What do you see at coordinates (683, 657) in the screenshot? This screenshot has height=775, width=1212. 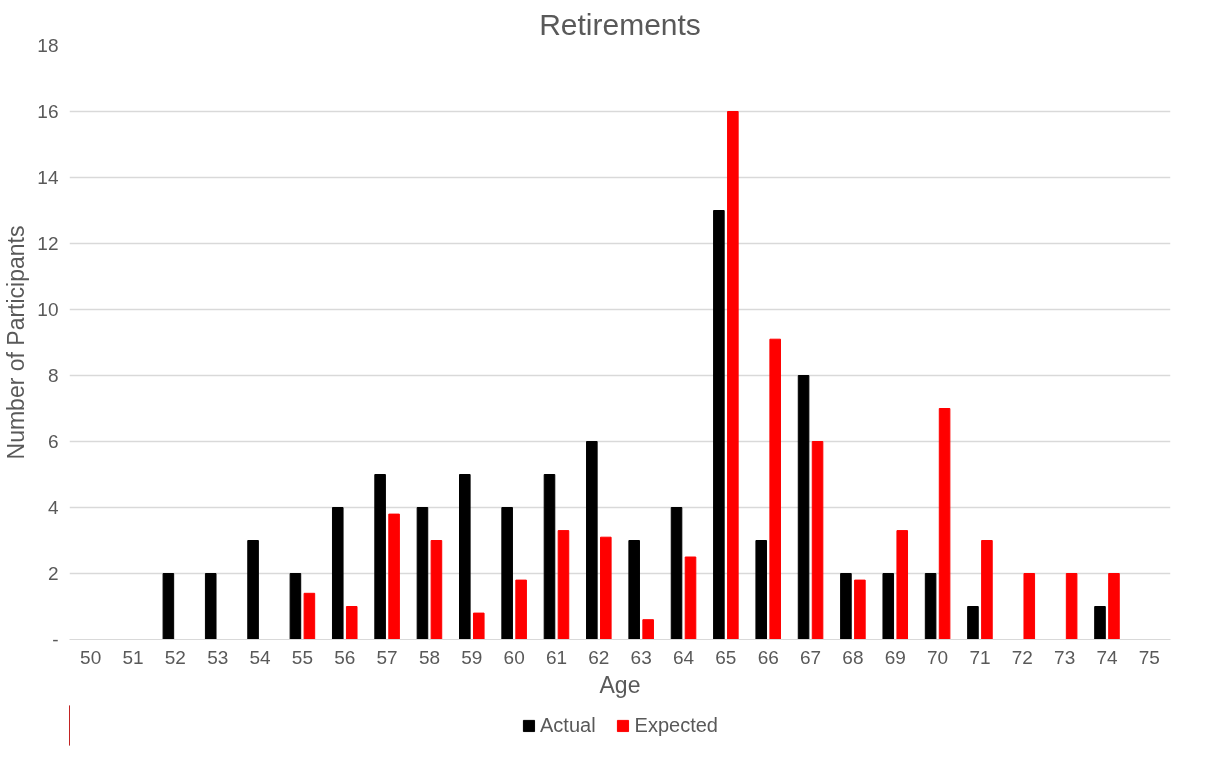 I see `x-tick-label: 64` at bounding box center [683, 657].